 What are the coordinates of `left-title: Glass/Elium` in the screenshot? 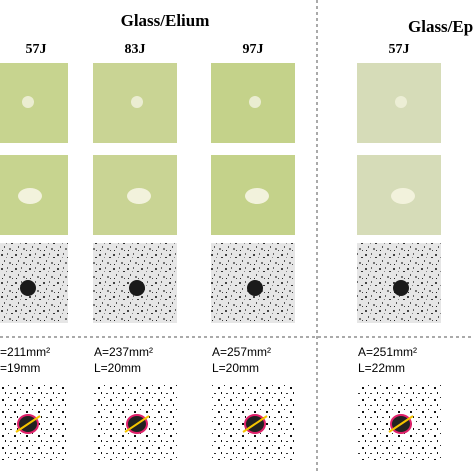 It's located at (165, 20).